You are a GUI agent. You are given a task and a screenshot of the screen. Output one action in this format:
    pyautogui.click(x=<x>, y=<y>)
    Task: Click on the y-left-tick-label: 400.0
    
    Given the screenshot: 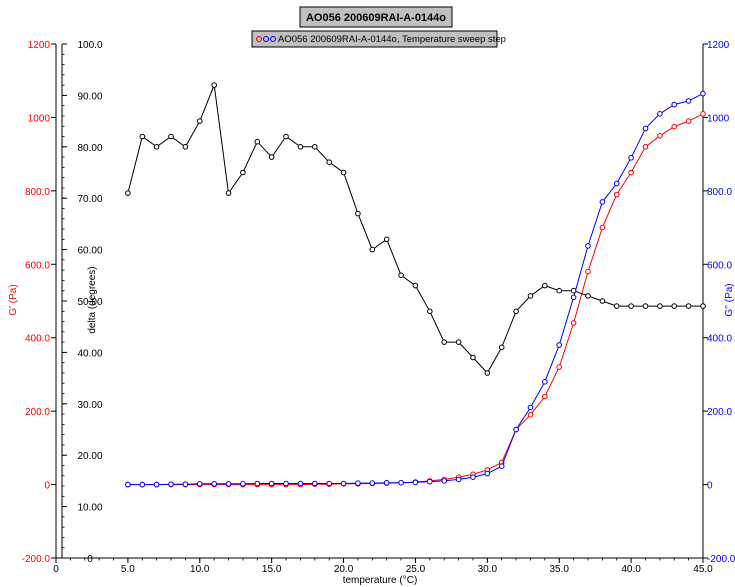 What is the action you would take?
    pyautogui.click(x=37, y=339)
    